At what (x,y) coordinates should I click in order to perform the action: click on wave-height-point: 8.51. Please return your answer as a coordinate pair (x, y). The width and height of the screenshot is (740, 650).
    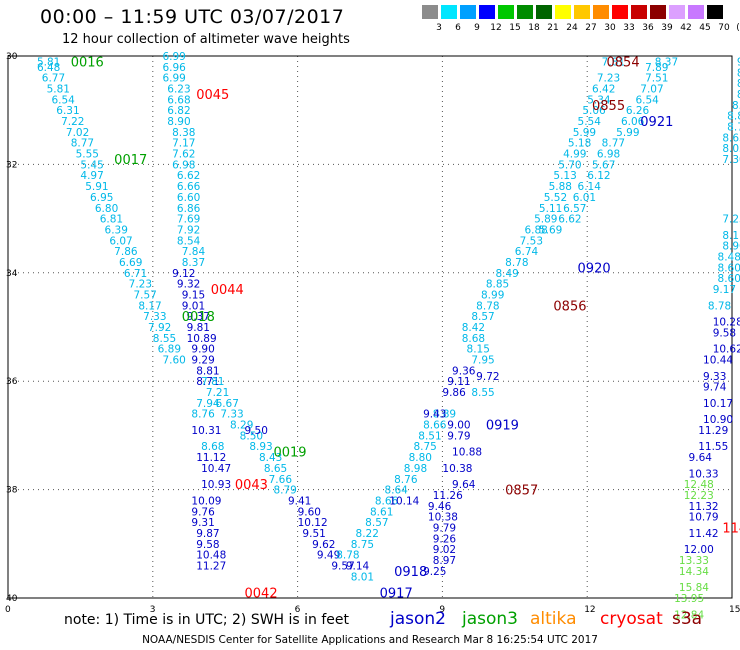
    Looking at the image, I should click on (429, 436).